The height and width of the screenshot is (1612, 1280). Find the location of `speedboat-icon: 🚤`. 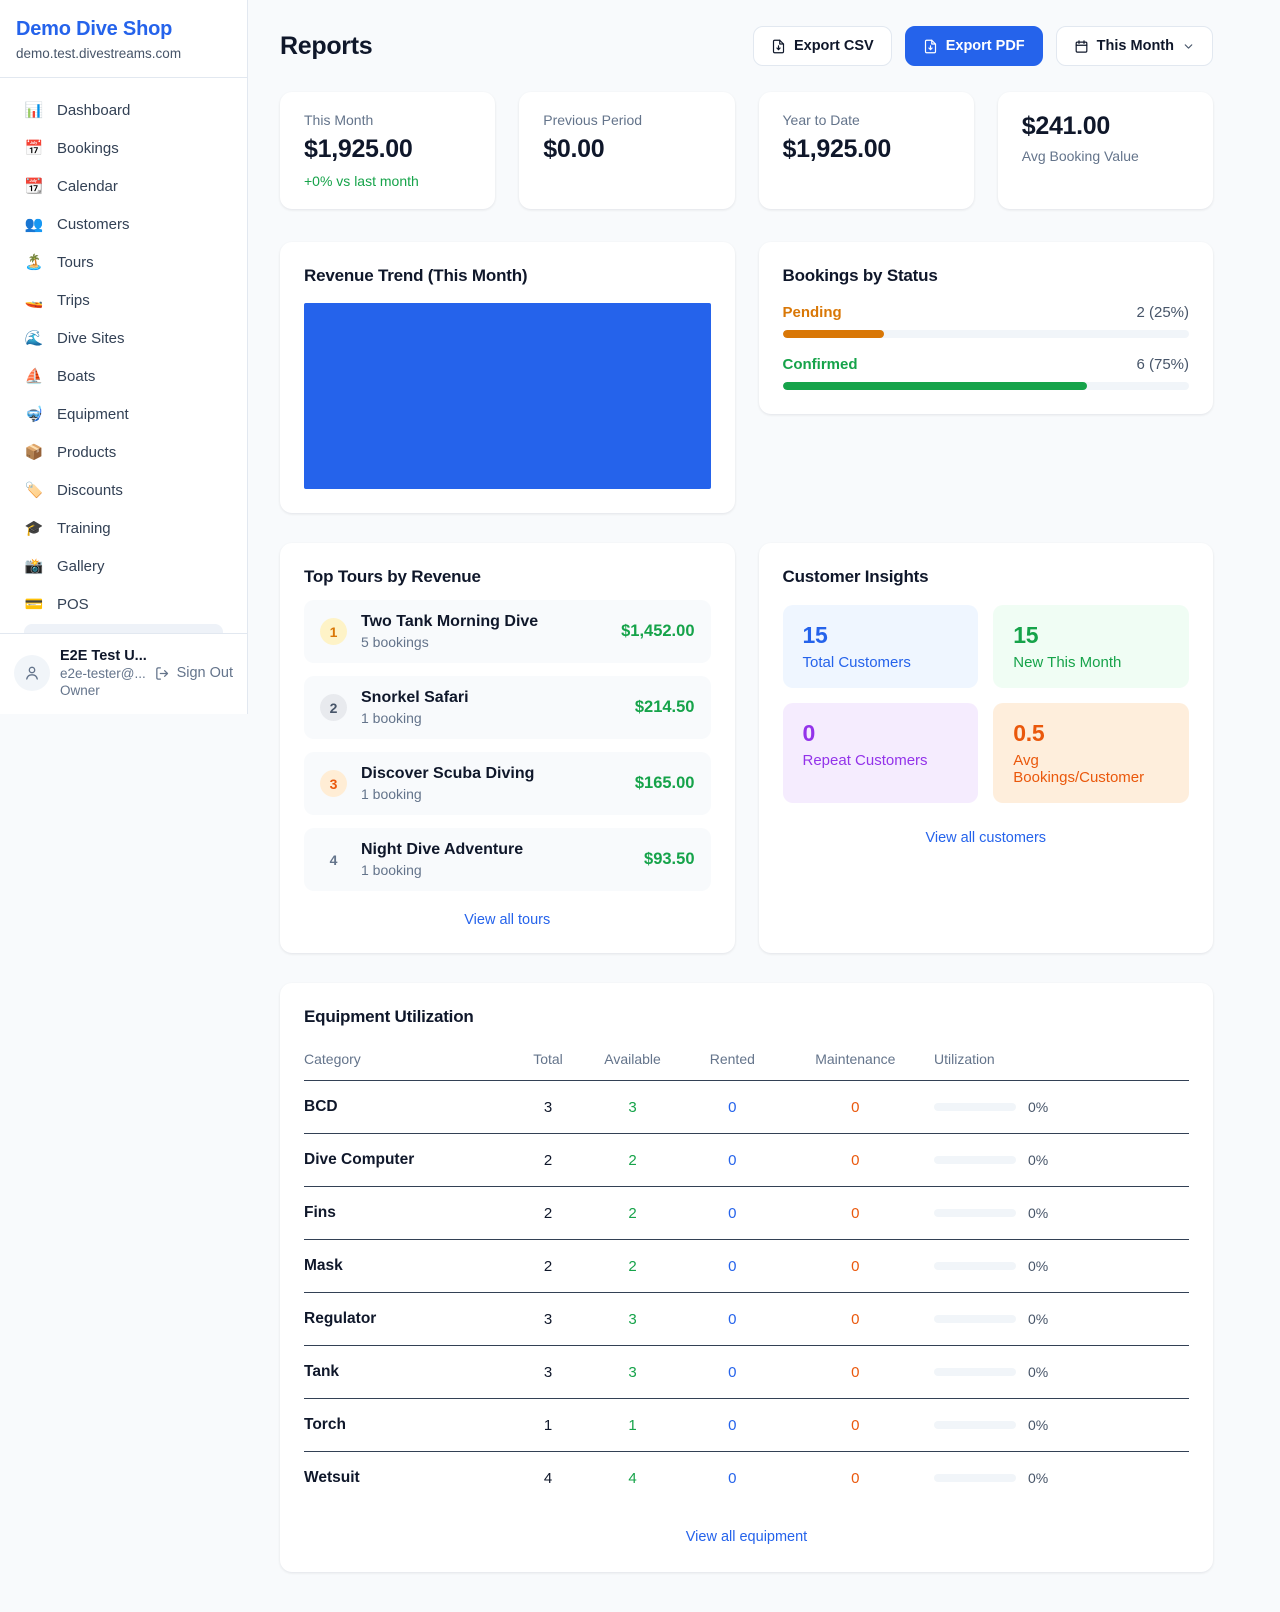

speedboat-icon: 🚤 is located at coordinates (34, 300).